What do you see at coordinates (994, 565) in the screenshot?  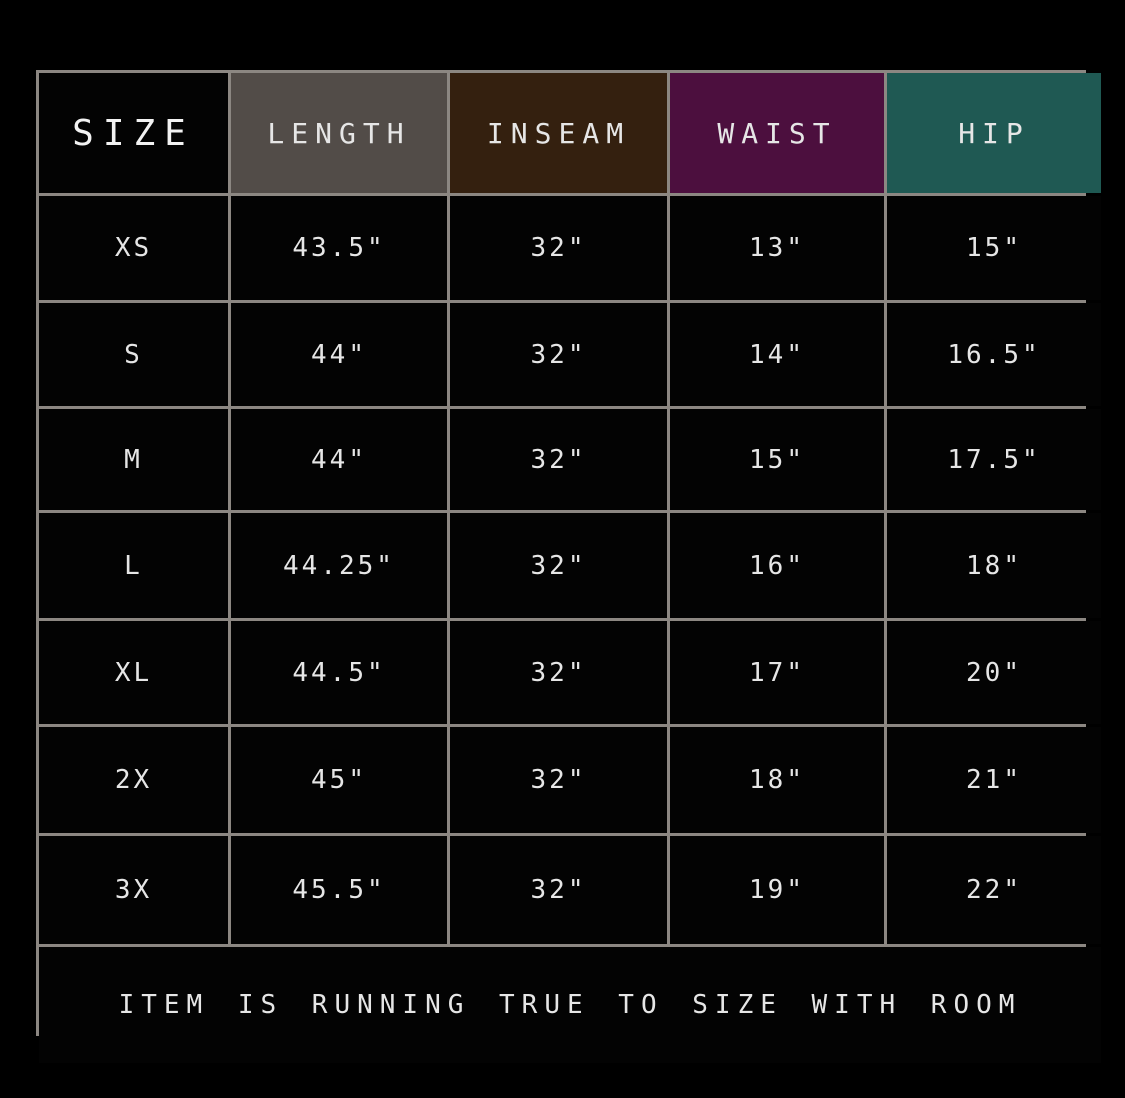 I see `cell-hip: 18"` at bounding box center [994, 565].